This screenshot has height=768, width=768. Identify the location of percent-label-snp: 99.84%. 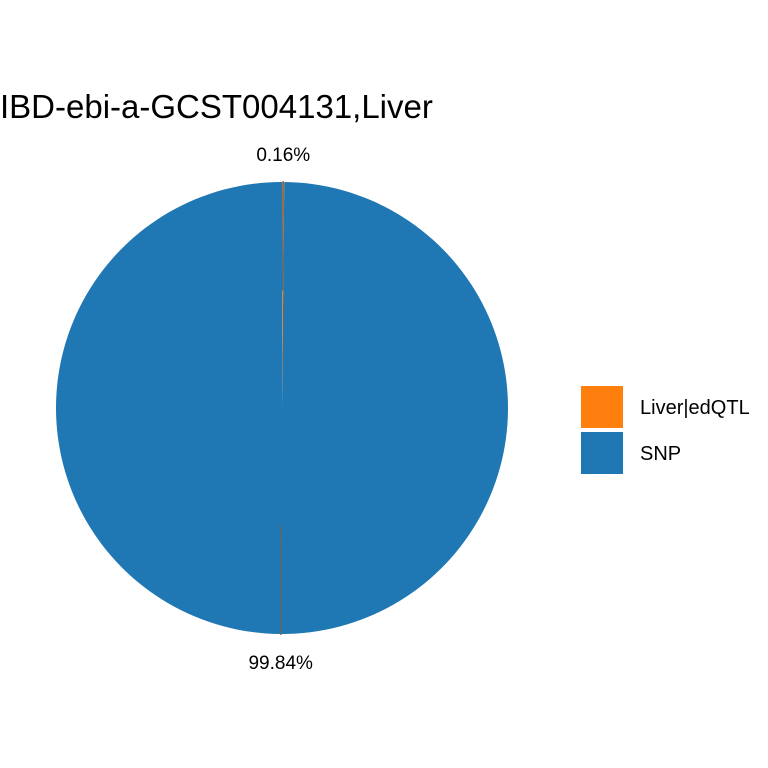
(280, 663).